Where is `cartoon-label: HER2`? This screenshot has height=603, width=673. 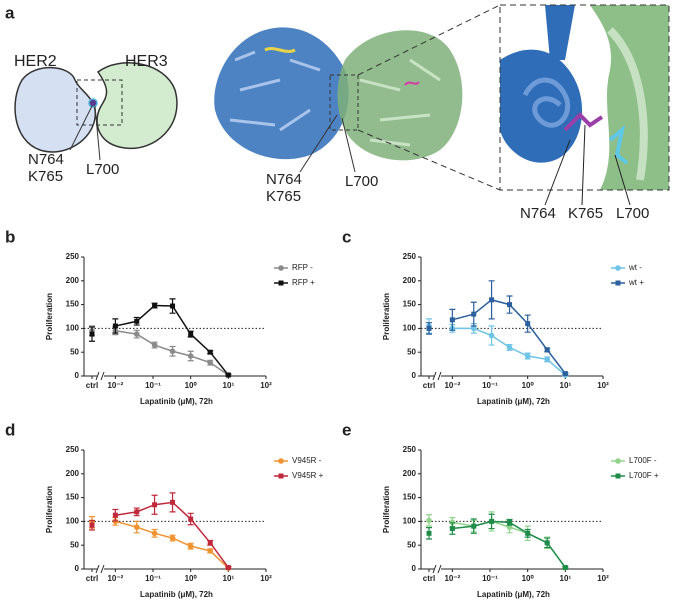 cartoon-label: HER2 is located at coordinates (35, 61).